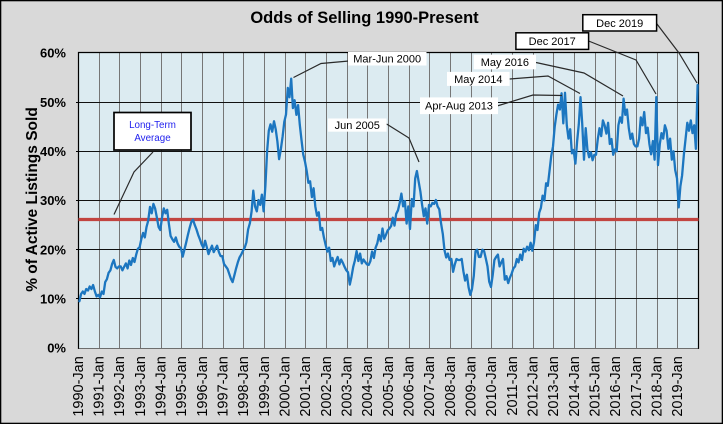  I want to click on svg-text: 1995-Jan, so click(182, 386).